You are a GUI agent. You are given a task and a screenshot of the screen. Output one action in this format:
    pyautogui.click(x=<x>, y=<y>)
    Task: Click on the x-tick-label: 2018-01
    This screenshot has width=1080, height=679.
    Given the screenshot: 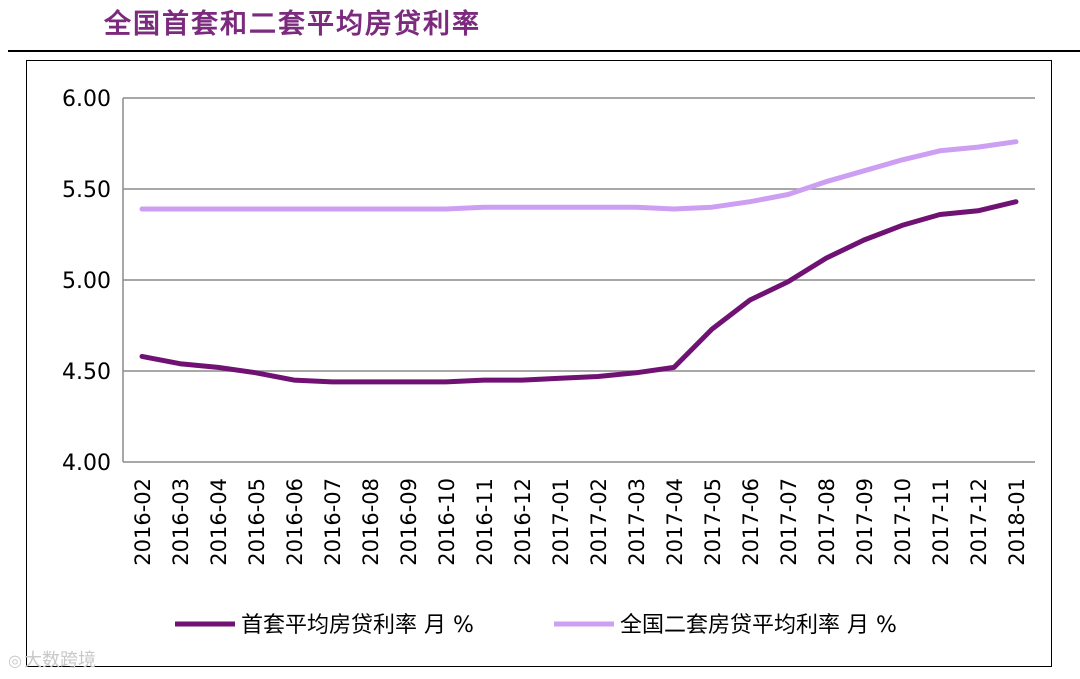 What is the action you would take?
    pyautogui.click(x=1017, y=522)
    